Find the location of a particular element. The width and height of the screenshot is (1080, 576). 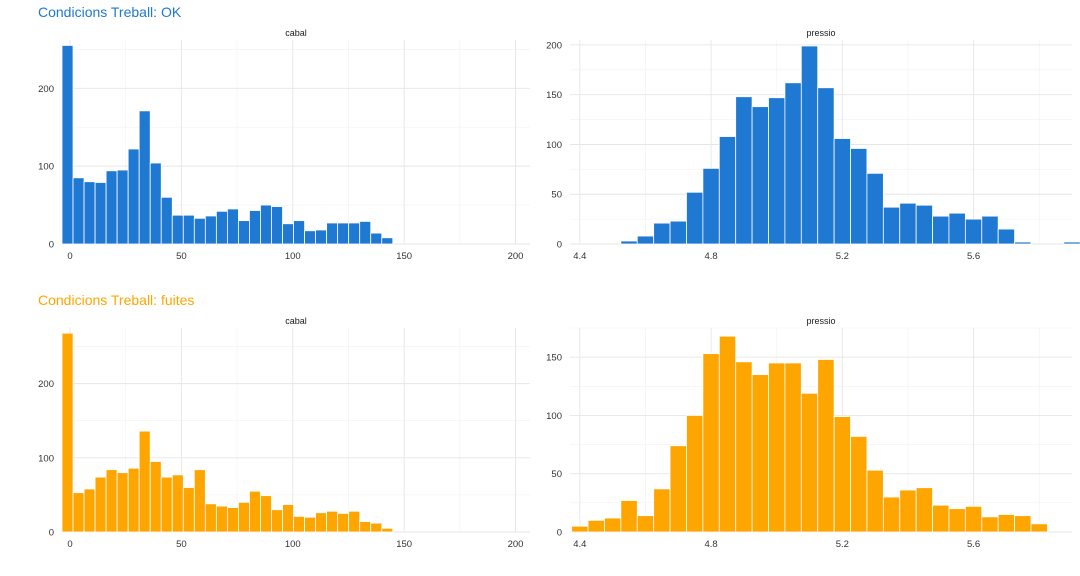

bars is located at coordinates (850, 145).